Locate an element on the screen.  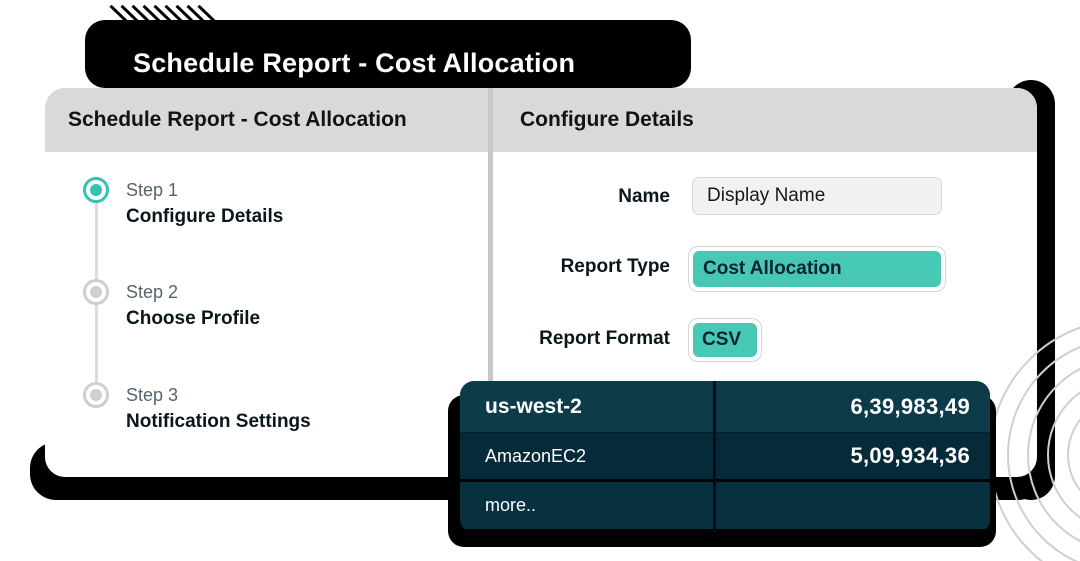
name-input: Display Name is located at coordinates (817, 196).